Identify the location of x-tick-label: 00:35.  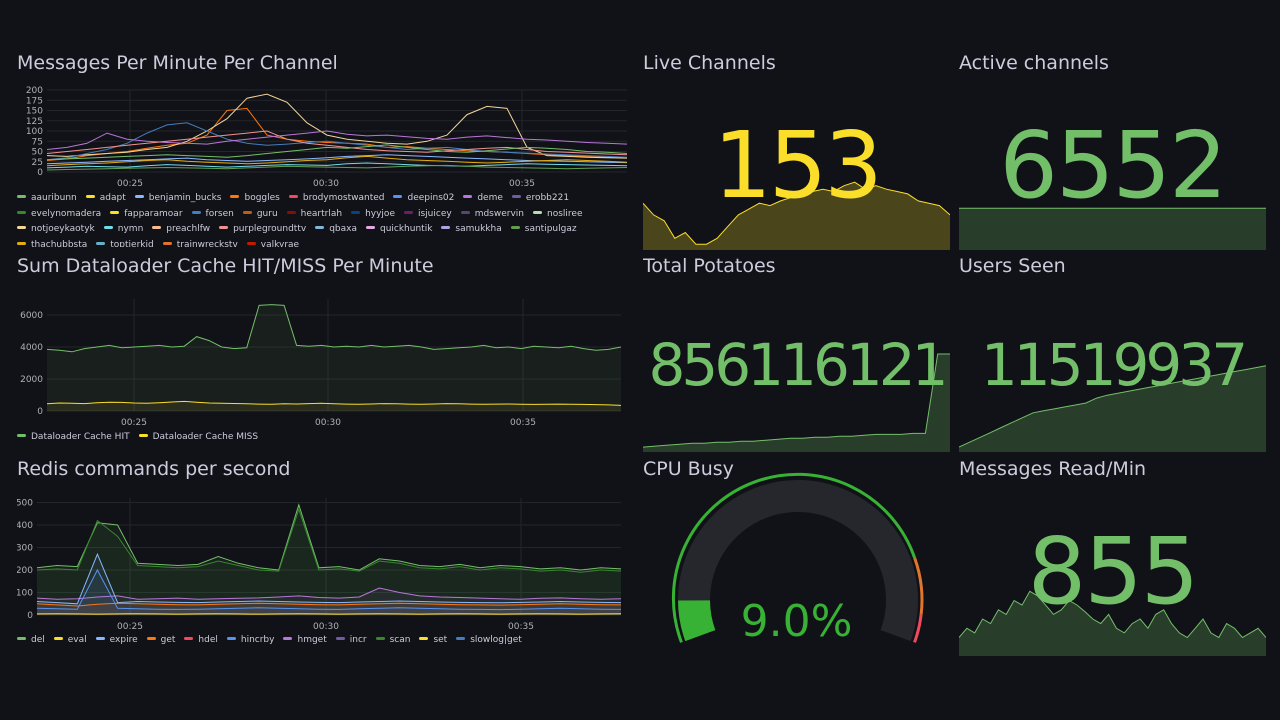
(521, 627).